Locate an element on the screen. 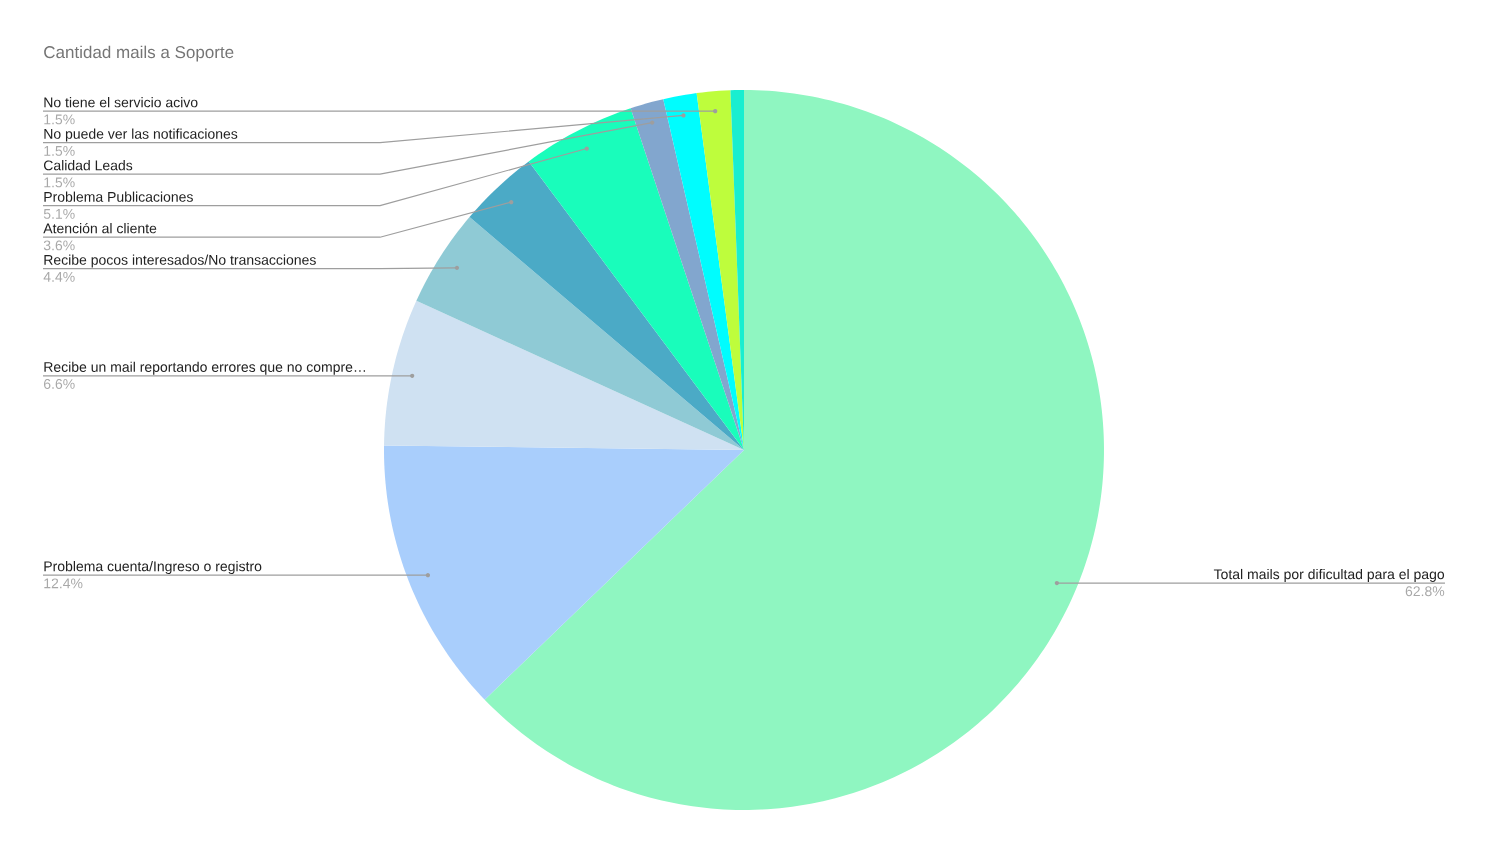 The height and width of the screenshot is (852, 1488). slice-label: Atención al cliente is located at coordinates (100, 228).